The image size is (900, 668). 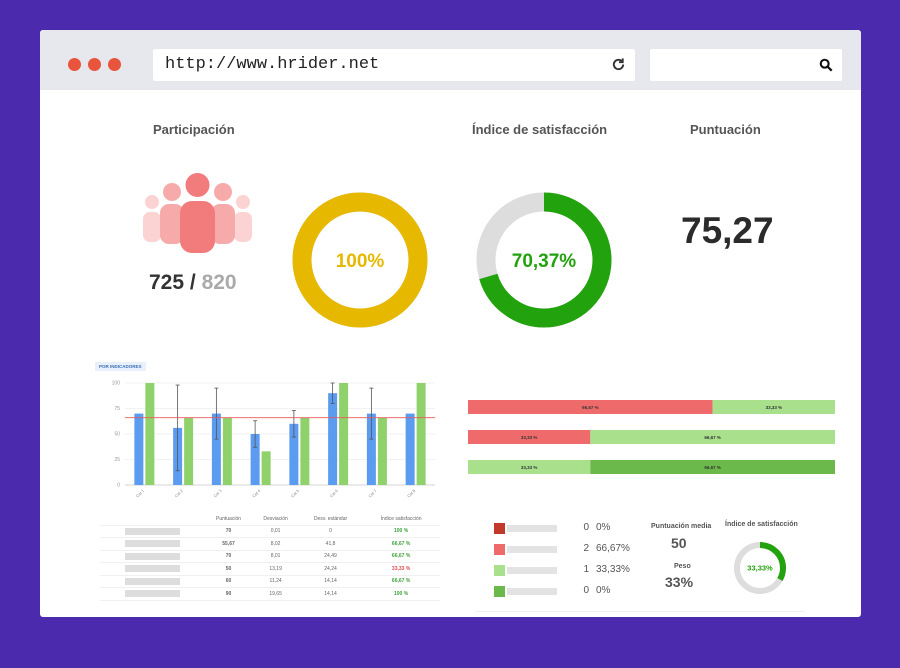 I want to click on table-header: Desviación, so click(x=275, y=519).